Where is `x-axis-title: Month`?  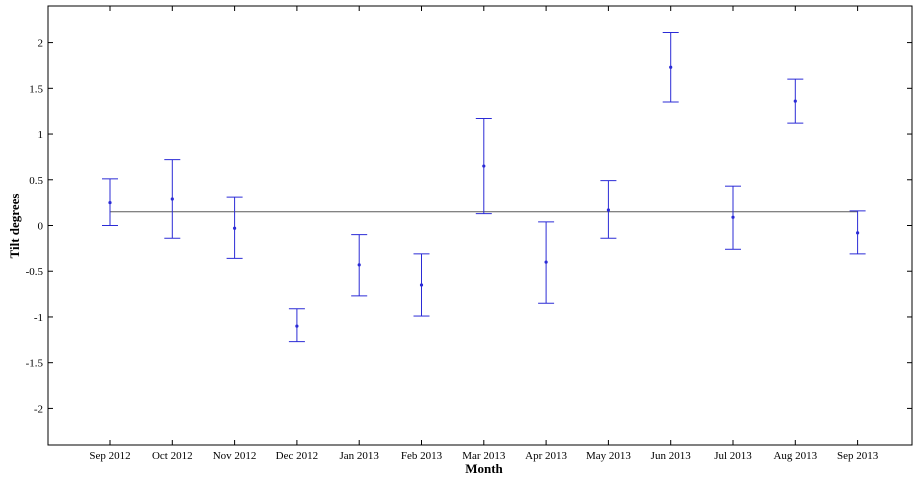
x-axis-title: Month is located at coordinates (484, 468).